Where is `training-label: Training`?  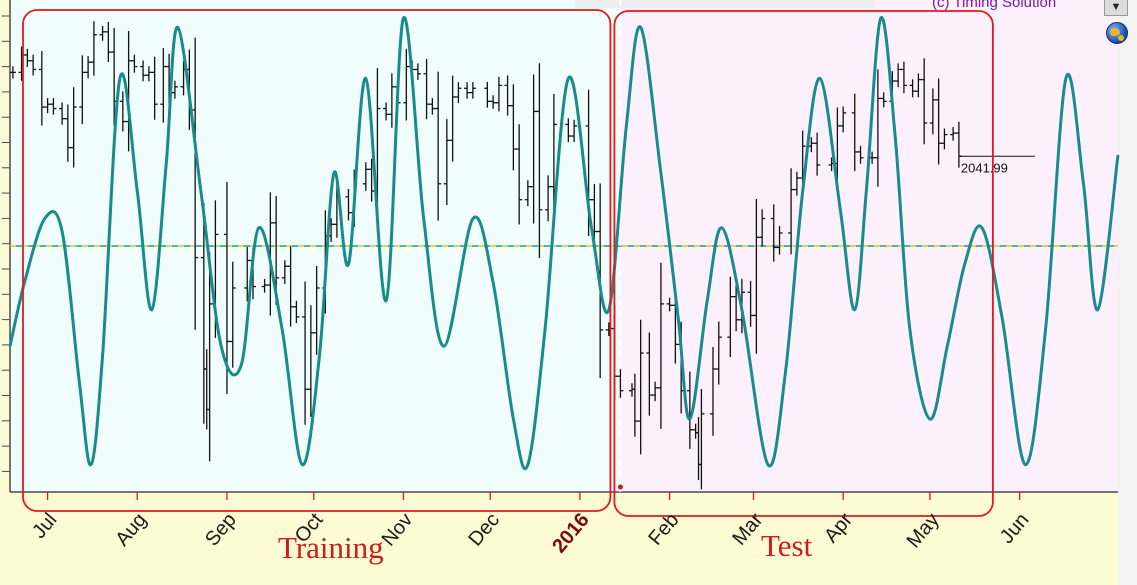
training-label: Training is located at coordinates (331, 547).